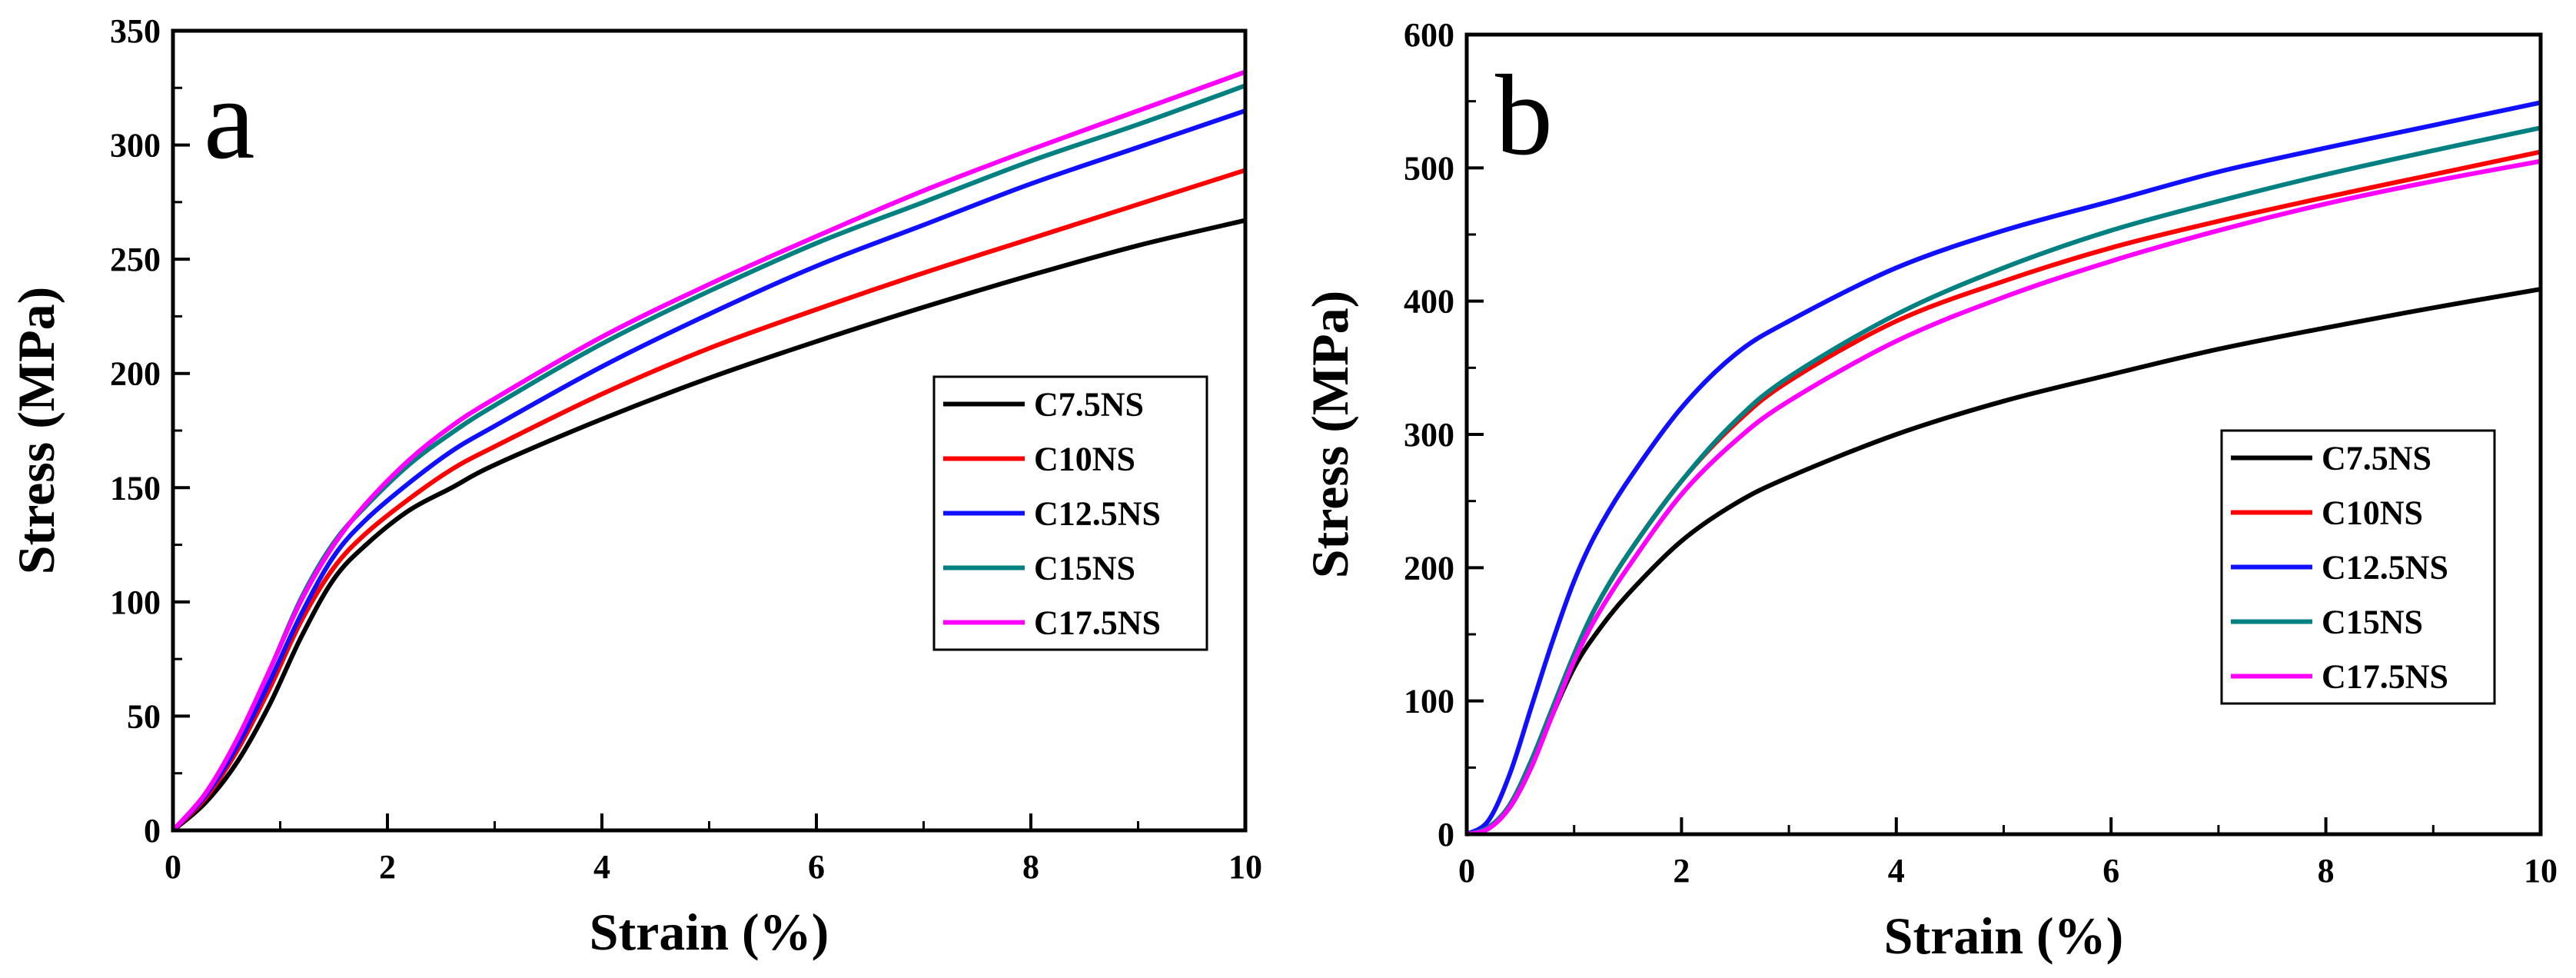 This screenshot has height=978, width=2576. I want to click on y-axis-title-b: Stress (MPa), so click(1330, 435).